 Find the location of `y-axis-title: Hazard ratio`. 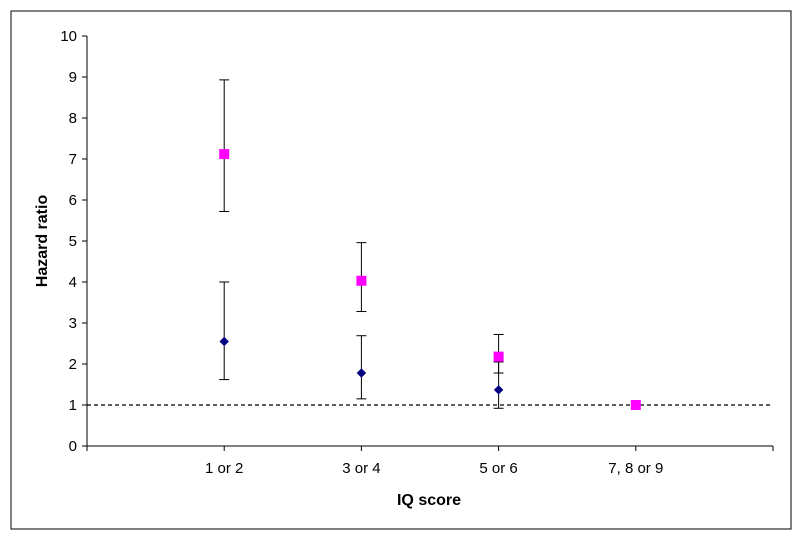

y-axis-title: Hazard ratio is located at coordinates (42, 241).